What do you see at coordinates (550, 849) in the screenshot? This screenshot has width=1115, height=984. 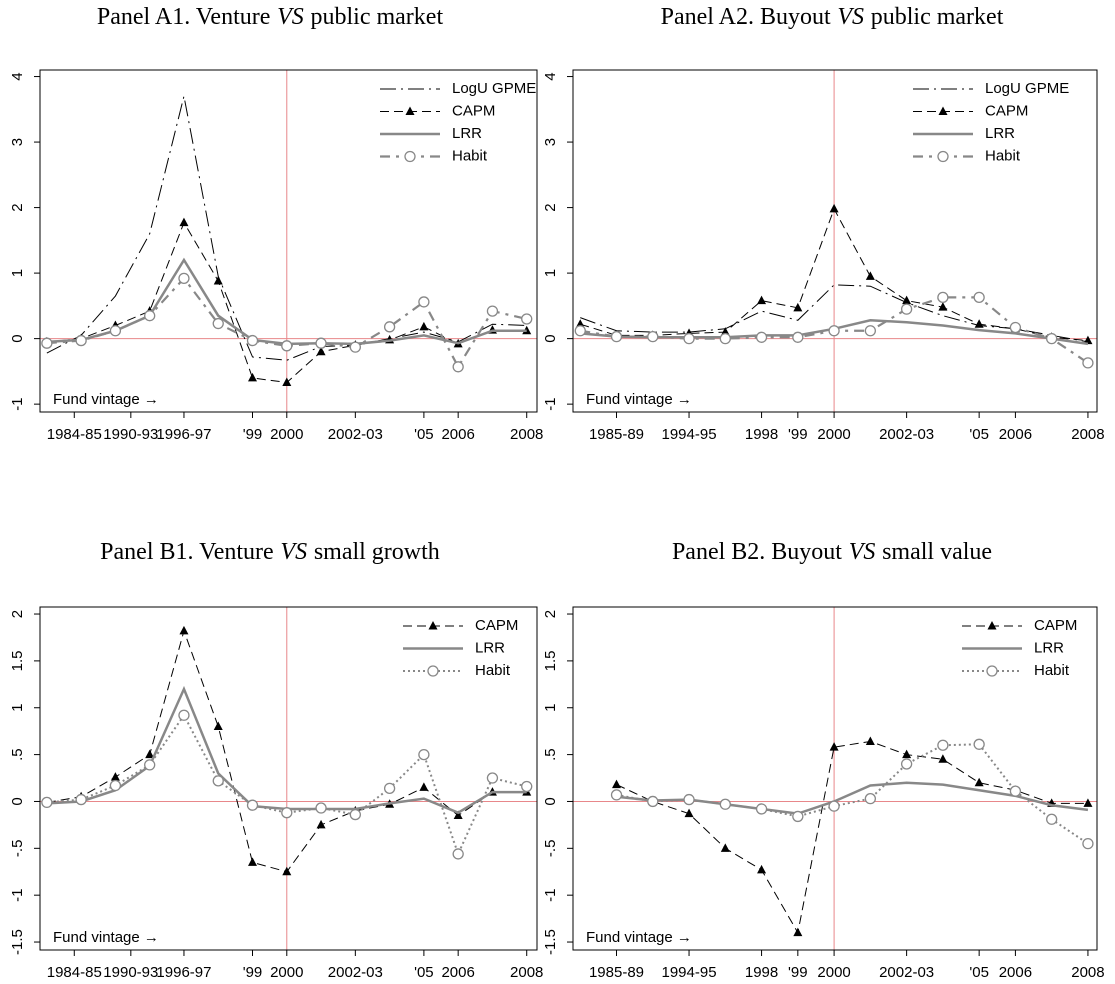 I see `y-tick-label: -.5` at bounding box center [550, 849].